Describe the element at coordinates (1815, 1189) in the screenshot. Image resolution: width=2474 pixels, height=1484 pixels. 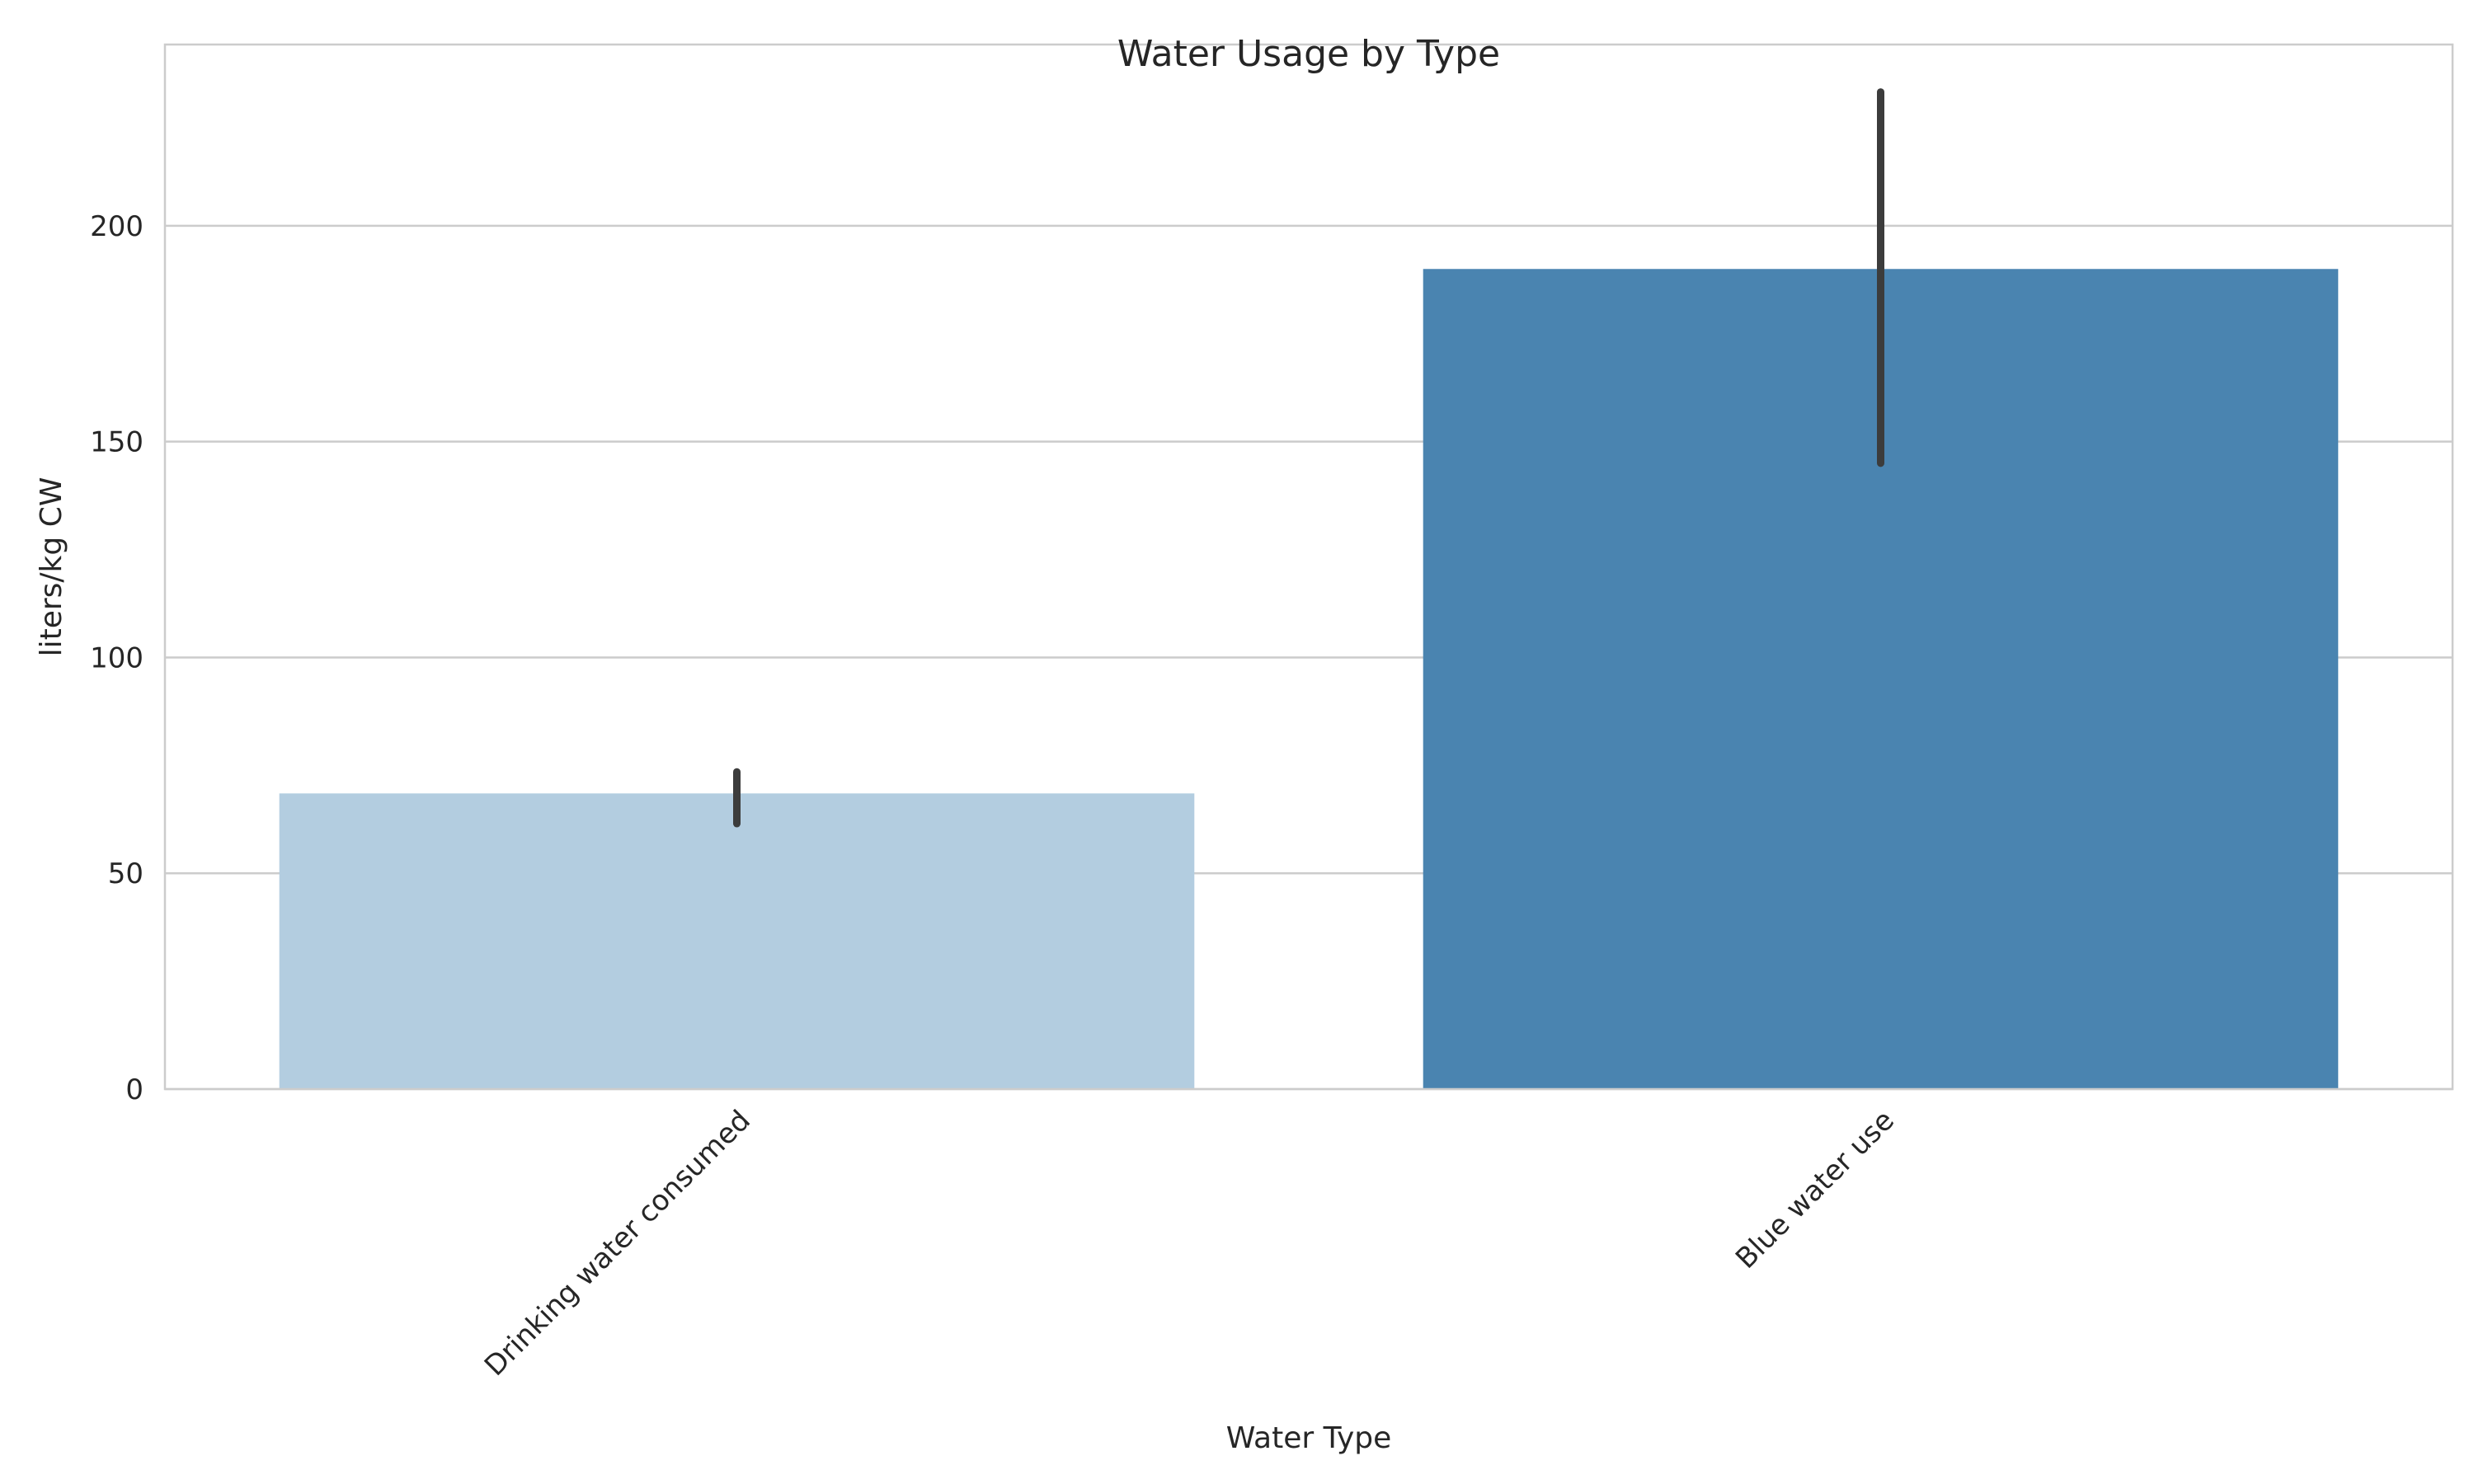
I see `x-tick-label: Blue water use` at that location.